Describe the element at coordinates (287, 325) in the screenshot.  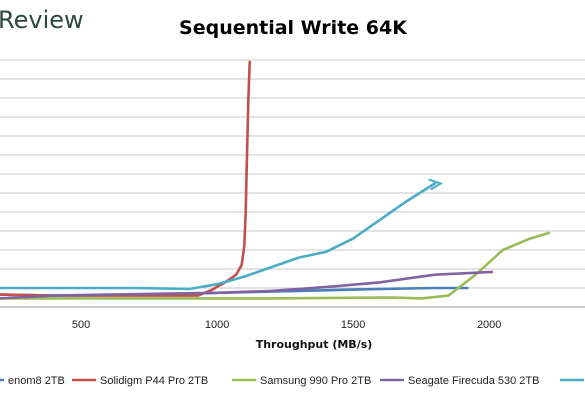
I see `x-tick-labels: 500 1000 1500 2000` at that location.